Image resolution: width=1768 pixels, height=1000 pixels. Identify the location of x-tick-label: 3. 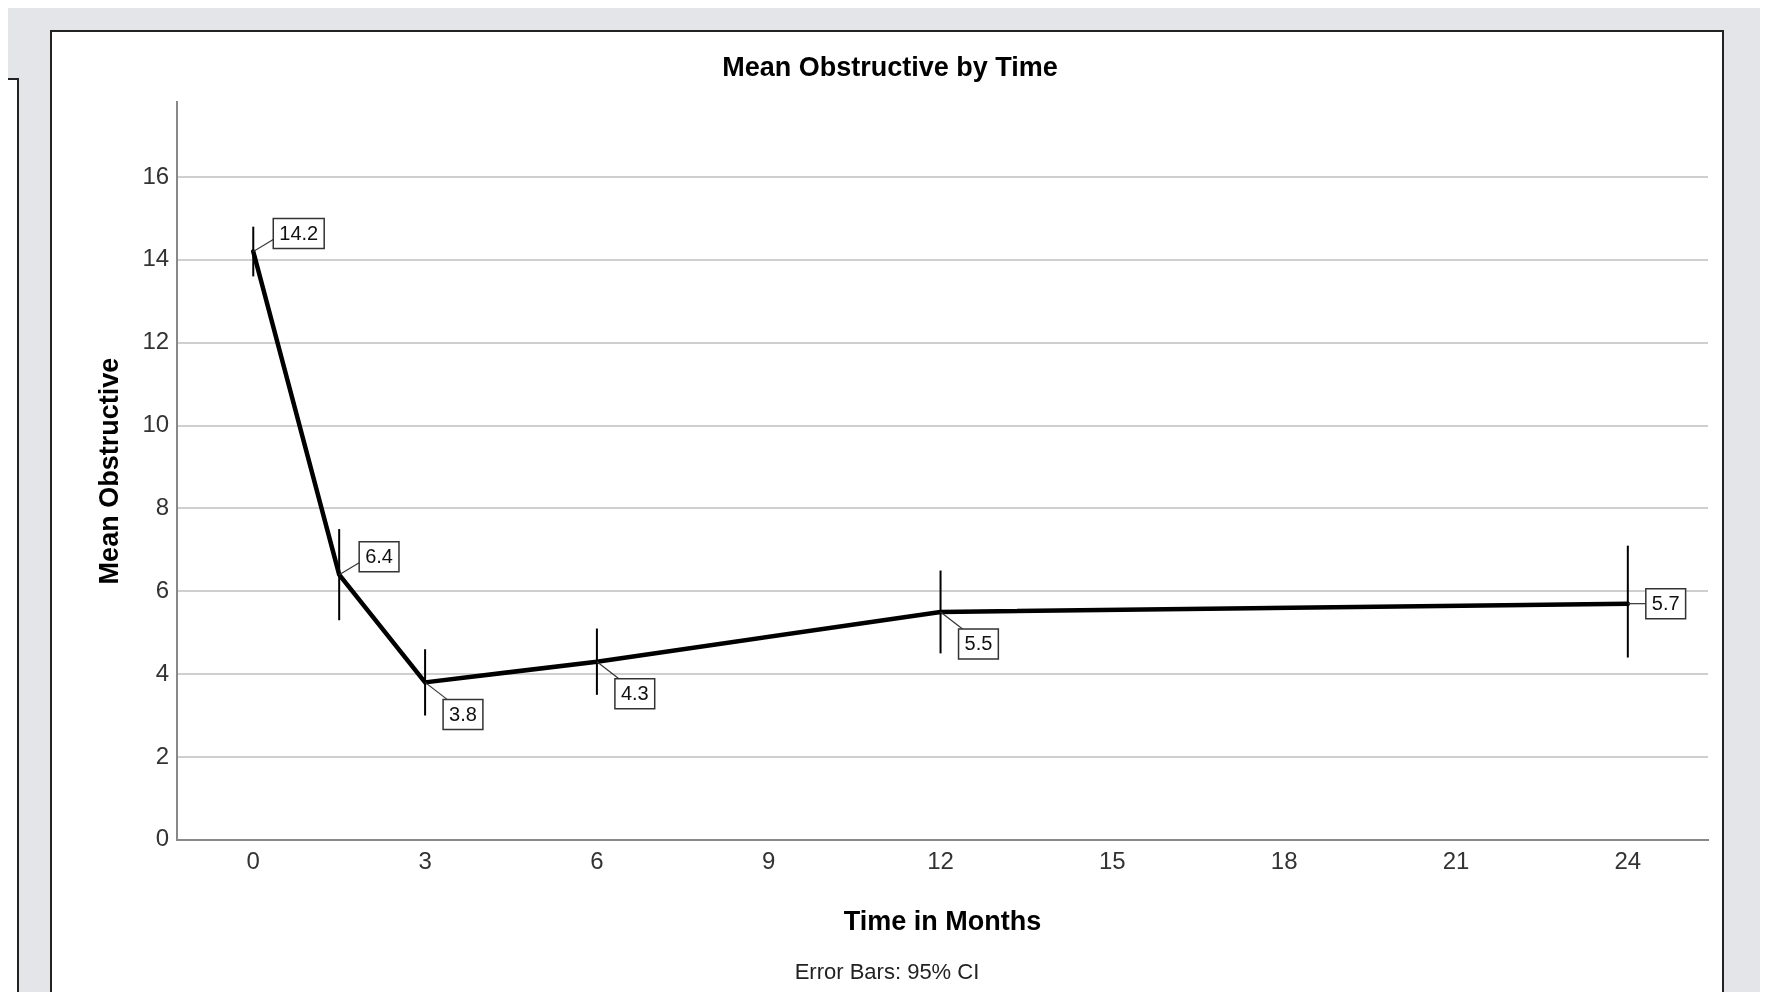
(425, 860).